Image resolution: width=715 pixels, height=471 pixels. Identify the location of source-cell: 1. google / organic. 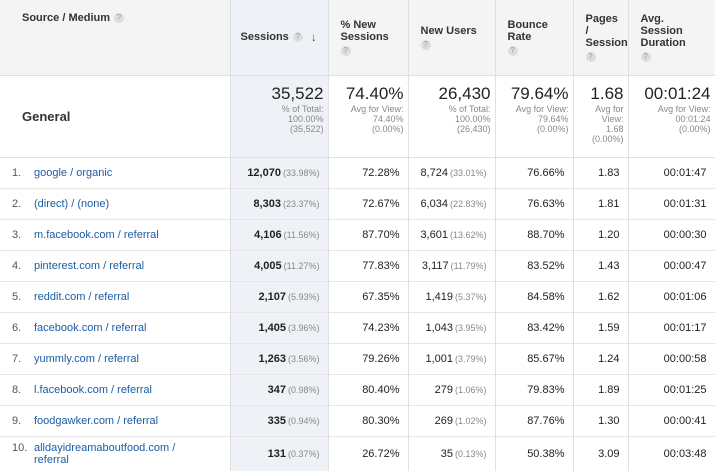
(115, 172).